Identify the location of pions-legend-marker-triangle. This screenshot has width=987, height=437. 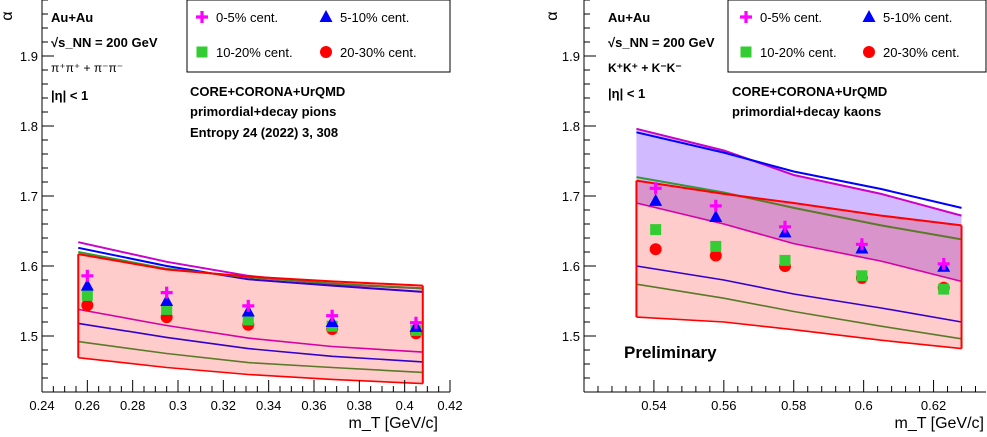
(326, 16).